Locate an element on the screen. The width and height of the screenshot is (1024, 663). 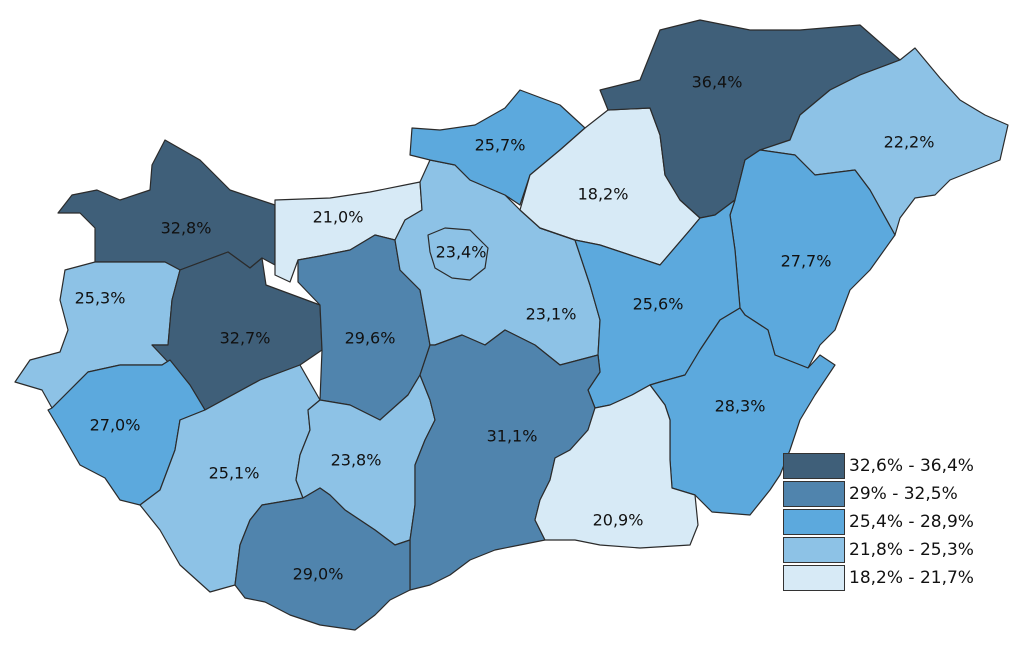
label-komarom-esztergom: 21,0% is located at coordinates (338, 217).